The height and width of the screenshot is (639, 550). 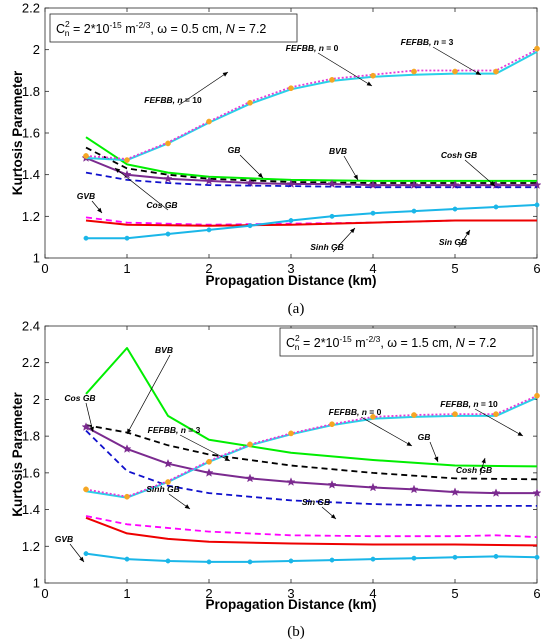 What do you see at coordinates (311, 180) in the screenshot?
I see `panel-a-series-3-line` at bounding box center [311, 180].